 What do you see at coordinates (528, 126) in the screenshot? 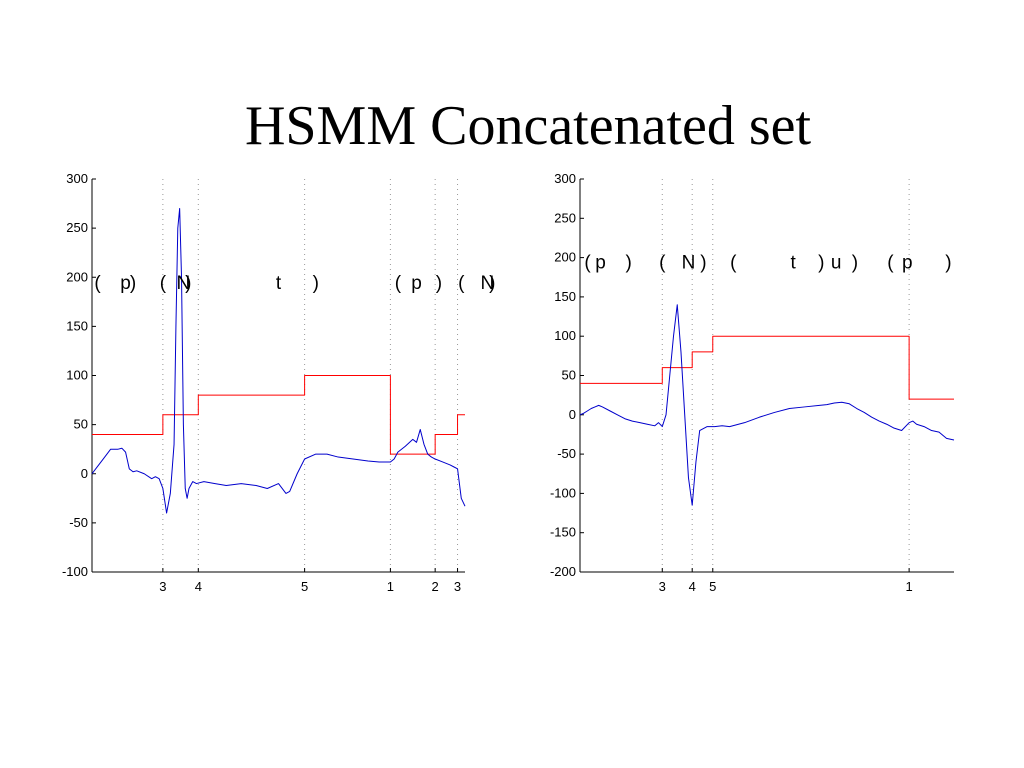
I see `page-title: HSMM Concatenated set` at bounding box center [528, 126].